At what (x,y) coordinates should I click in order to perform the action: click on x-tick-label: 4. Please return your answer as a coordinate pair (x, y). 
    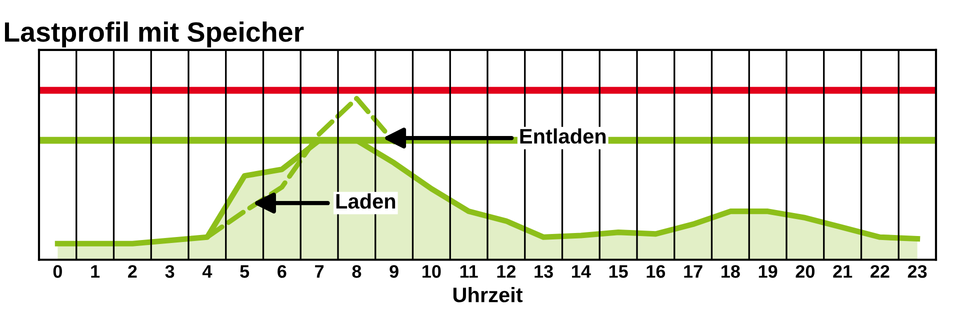
    Looking at the image, I should click on (207, 271).